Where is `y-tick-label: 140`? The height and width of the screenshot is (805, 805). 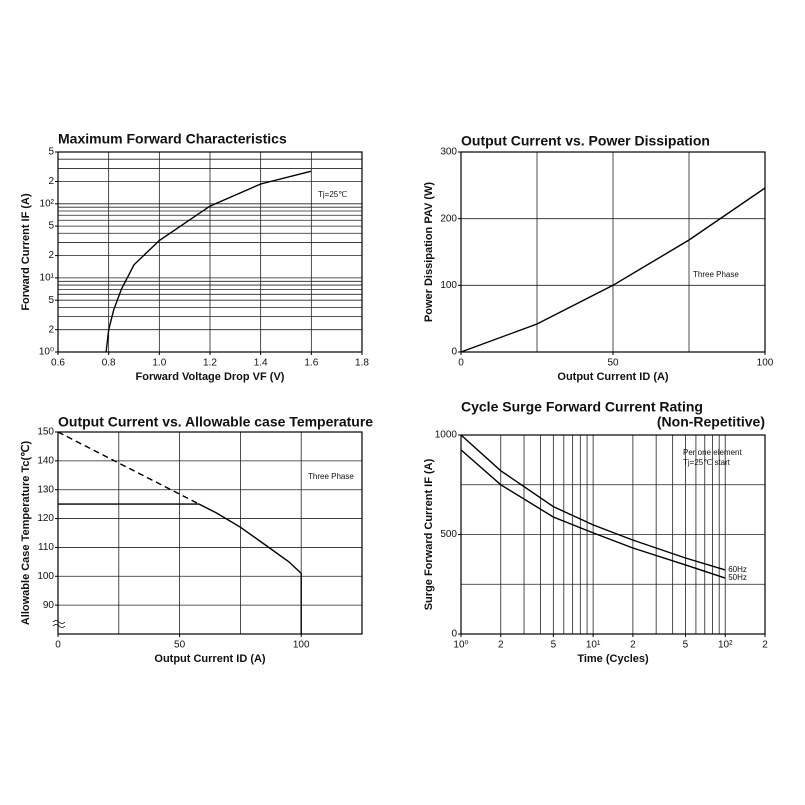 y-tick-label: 140 is located at coordinates (45, 460).